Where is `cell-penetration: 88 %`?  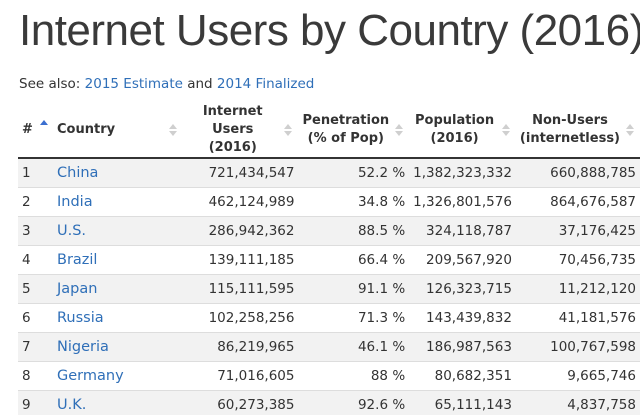
cell-penetration: 88 % is located at coordinates (354, 376).